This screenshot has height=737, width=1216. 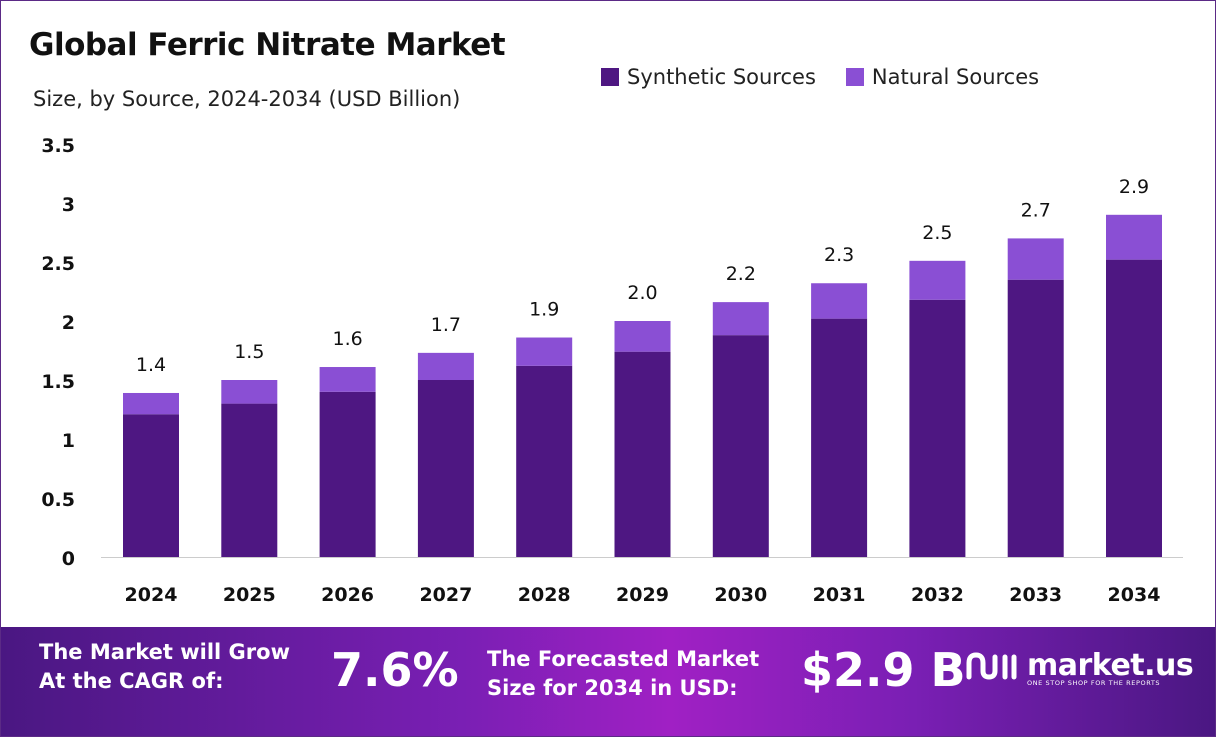 I want to click on y-tick-label: 0.5, so click(x=58, y=500).